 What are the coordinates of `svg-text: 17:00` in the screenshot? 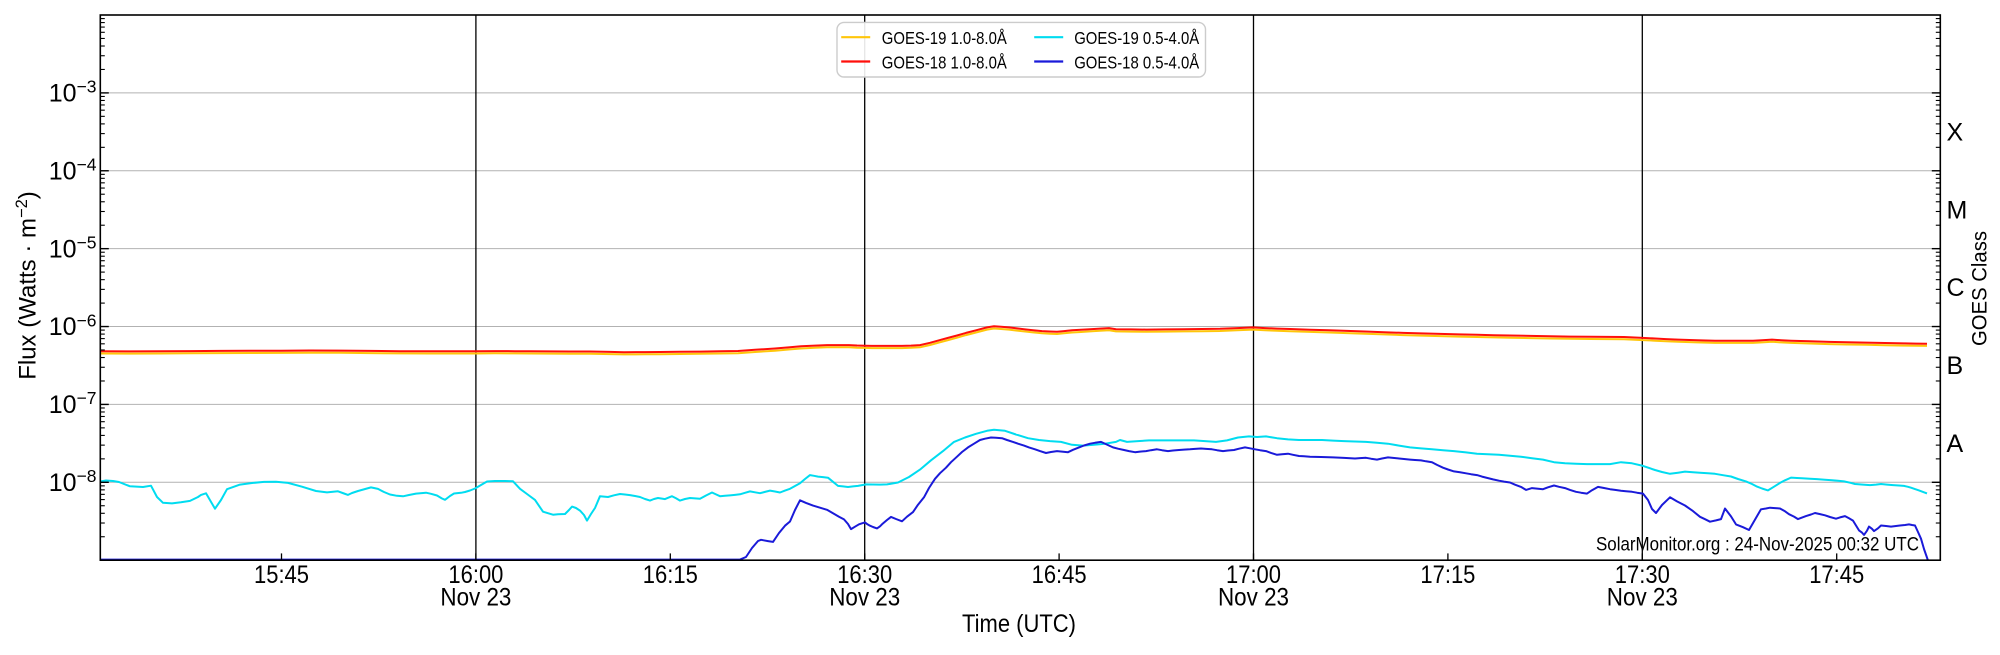 It's located at (1253, 575).